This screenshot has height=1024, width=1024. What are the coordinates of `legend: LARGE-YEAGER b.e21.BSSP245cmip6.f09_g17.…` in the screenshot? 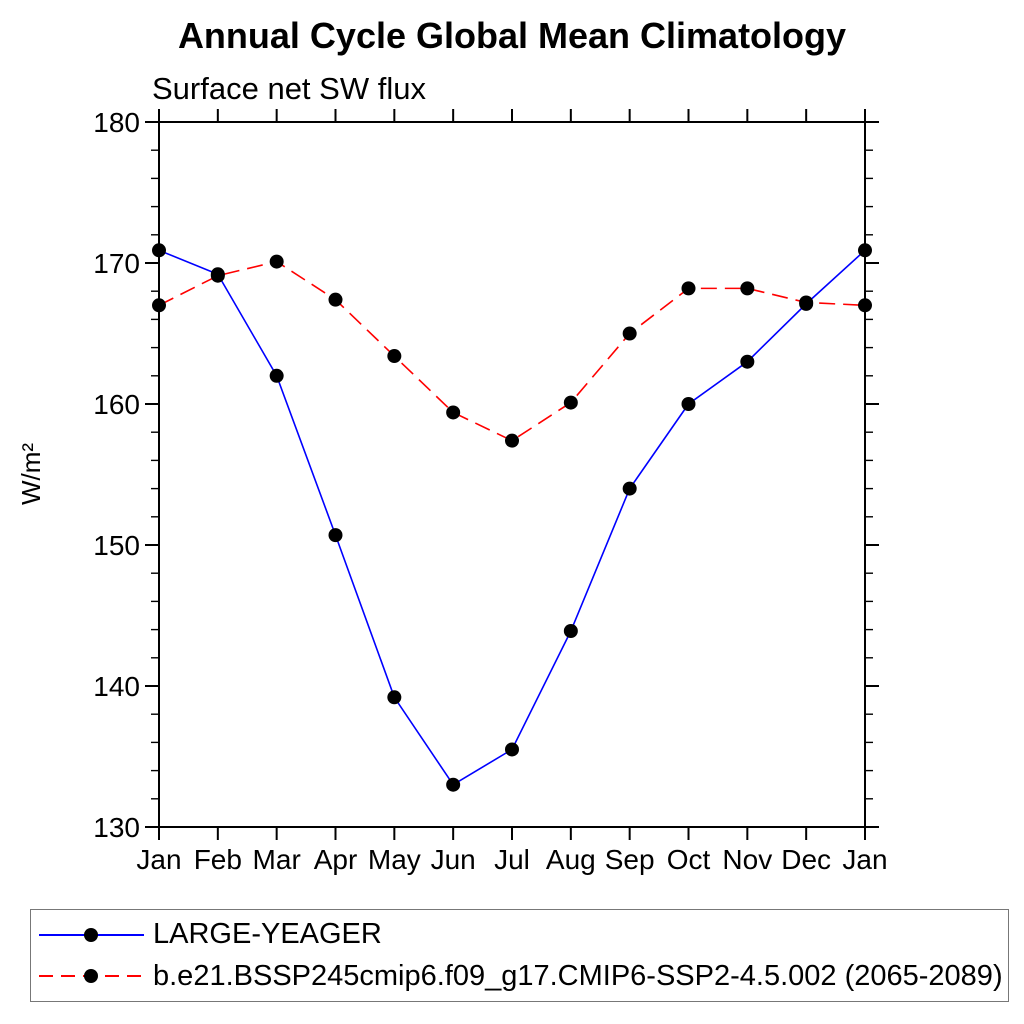 It's located at (519, 955).